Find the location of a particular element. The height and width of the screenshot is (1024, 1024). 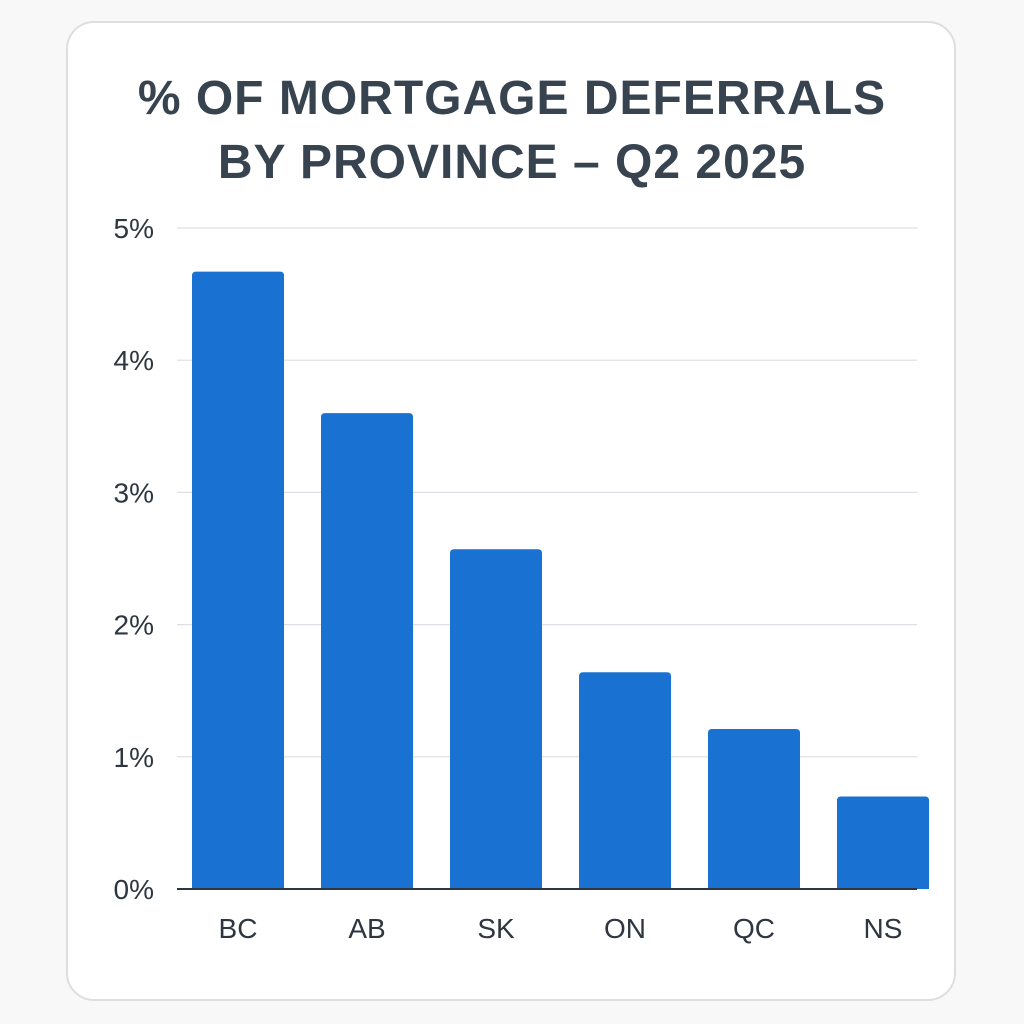

y-tick-label: 4% is located at coordinates (134, 360).